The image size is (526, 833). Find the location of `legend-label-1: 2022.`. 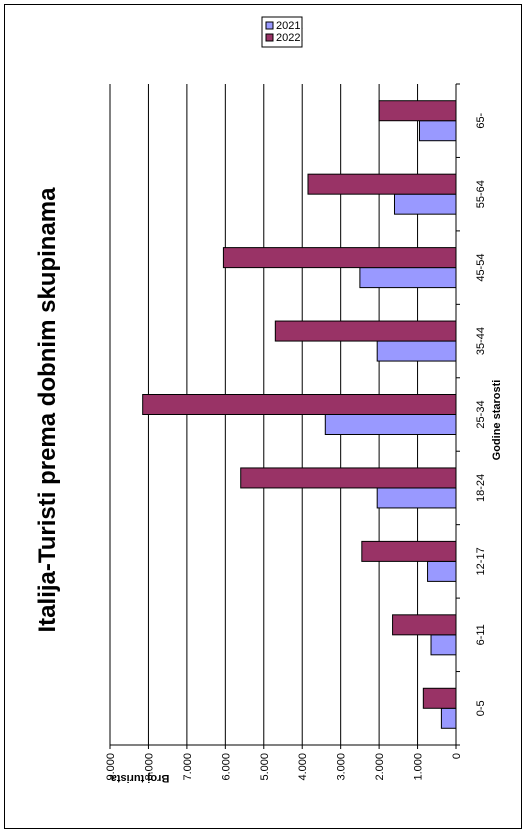

legend-label-1: 2022. is located at coordinates (290, 38).